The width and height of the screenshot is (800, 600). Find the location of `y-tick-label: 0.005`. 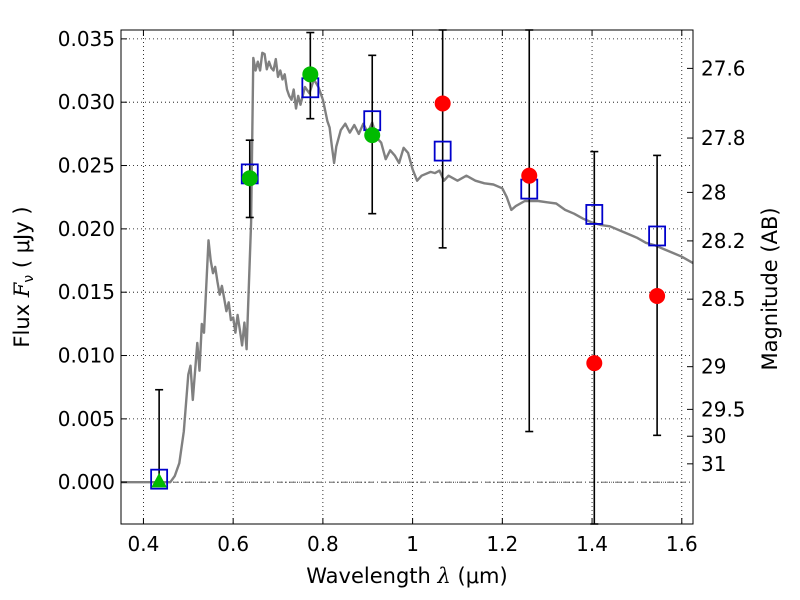

y-tick-label: 0.005 is located at coordinates (86, 419).